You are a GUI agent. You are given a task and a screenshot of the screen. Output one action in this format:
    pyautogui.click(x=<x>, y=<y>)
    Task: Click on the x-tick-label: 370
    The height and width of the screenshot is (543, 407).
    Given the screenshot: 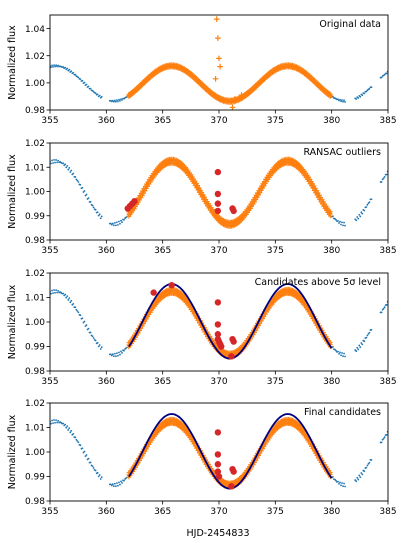 What is the action you would take?
    pyautogui.click(x=218, y=121)
    